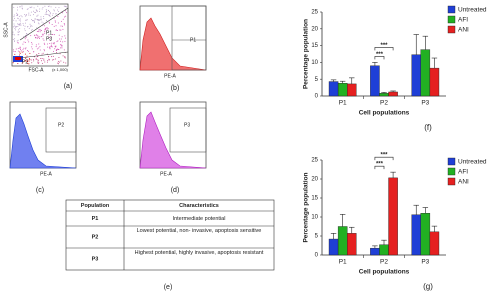 The image size is (500, 296). I want to click on scatter-events, so click(40, 35).